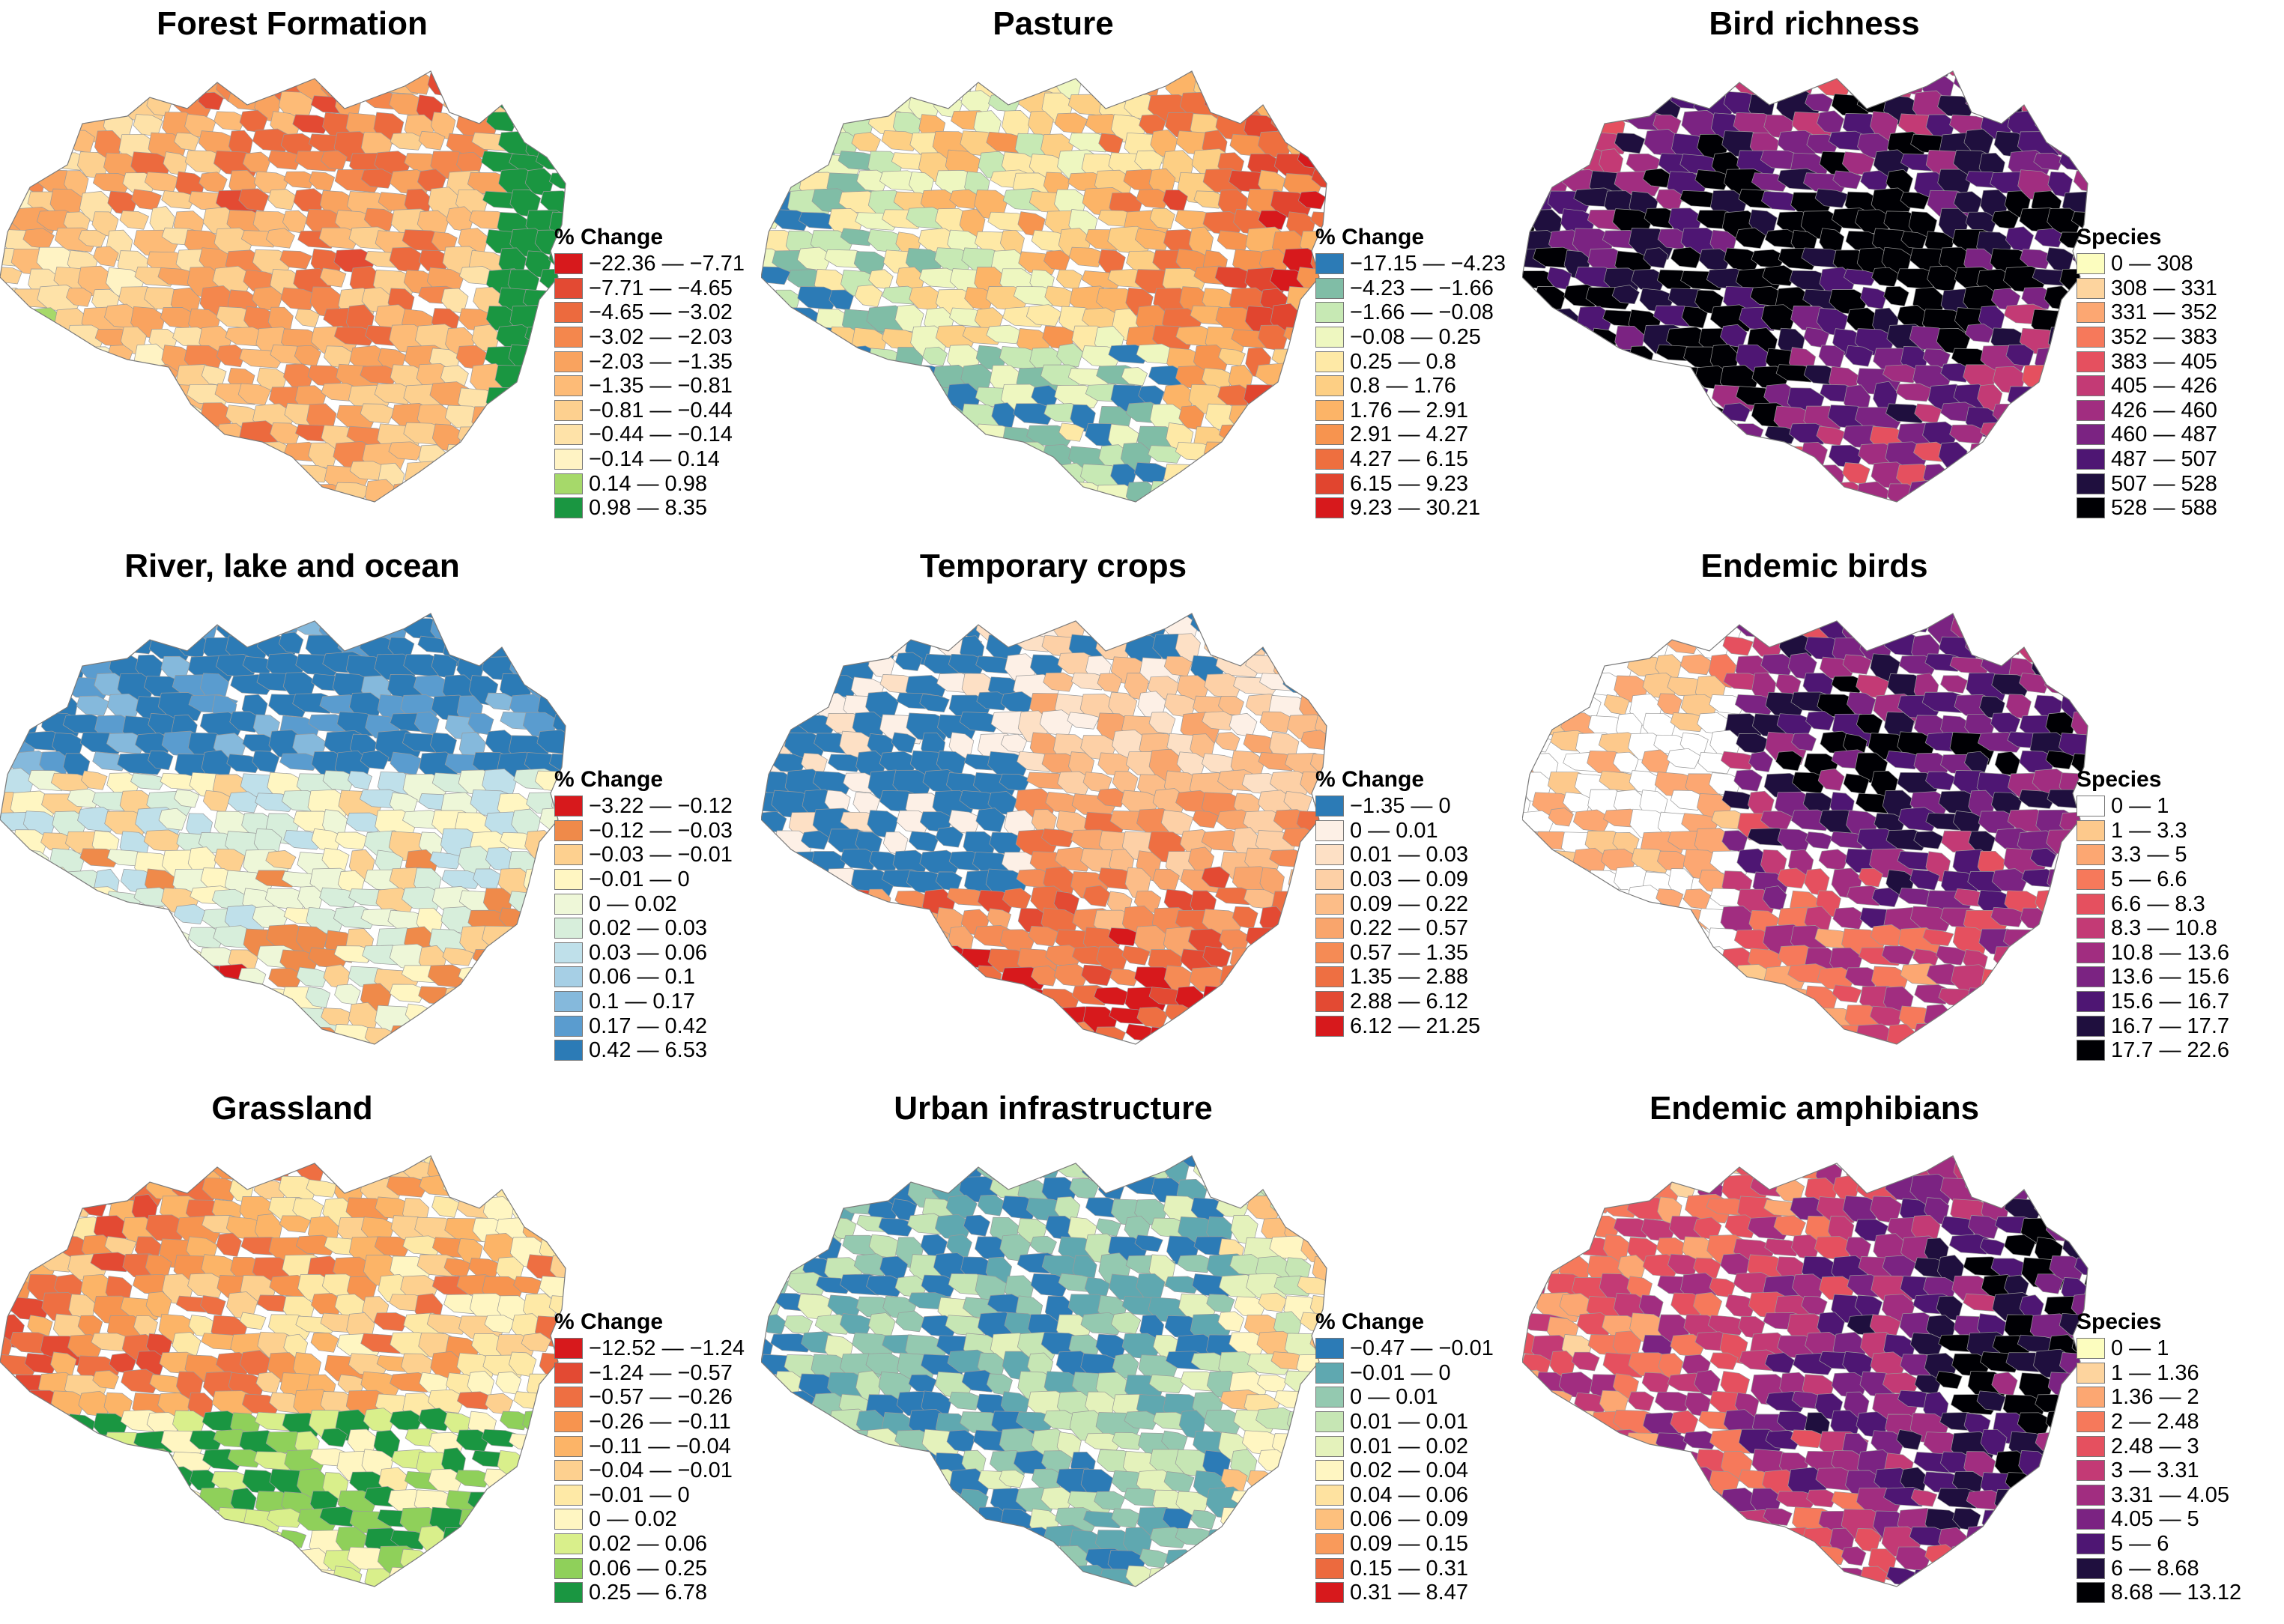 Image resolution: width=2284 pixels, height=1624 pixels. I want to click on legend-row: −0.47 — −0.01, so click(1404, 1348).